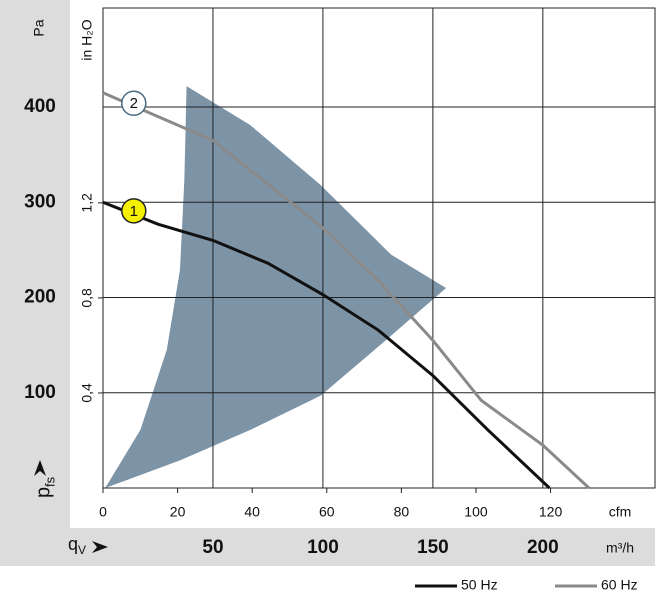 The width and height of the screenshot is (663, 607). What do you see at coordinates (212, 547) in the screenshot?
I see `x-tick-label: 50` at bounding box center [212, 547].